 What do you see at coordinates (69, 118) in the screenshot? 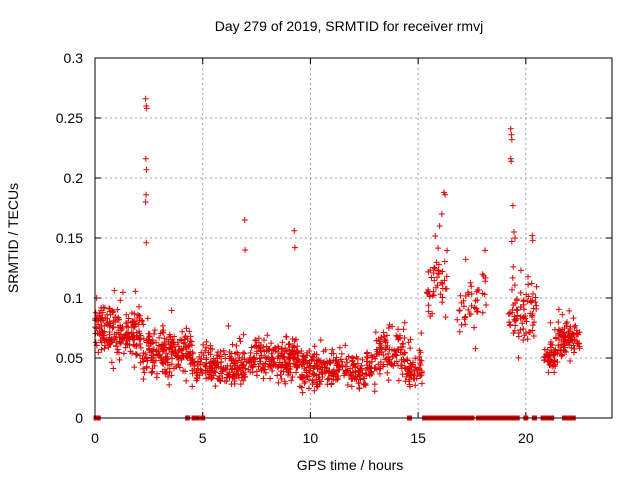
I see `y-tick-label: 0.25` at bounding box center [69, 118].